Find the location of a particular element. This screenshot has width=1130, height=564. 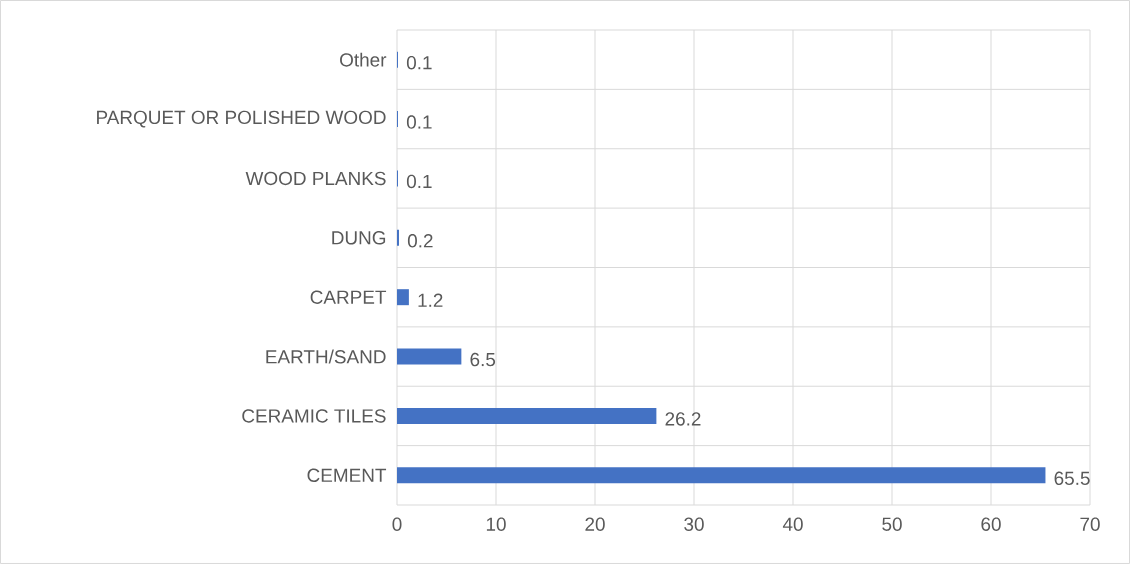

y-tick-label: Other is located at coordinates (363, 59).